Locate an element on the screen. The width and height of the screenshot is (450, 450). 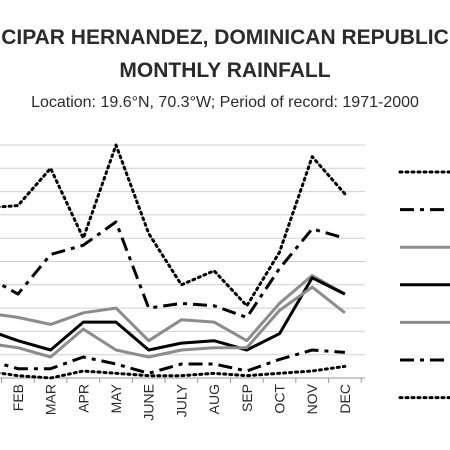
x-tick-label: DEC is located at coordinates (345, 399).